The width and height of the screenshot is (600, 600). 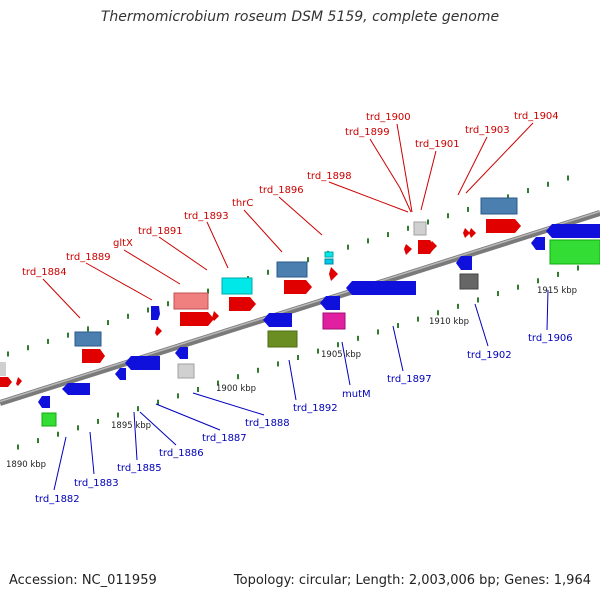 What do you see at coordinates (44, 272) in the screenshot?
I see `gene-label: trd_1884` at bounding box center [44, 272].